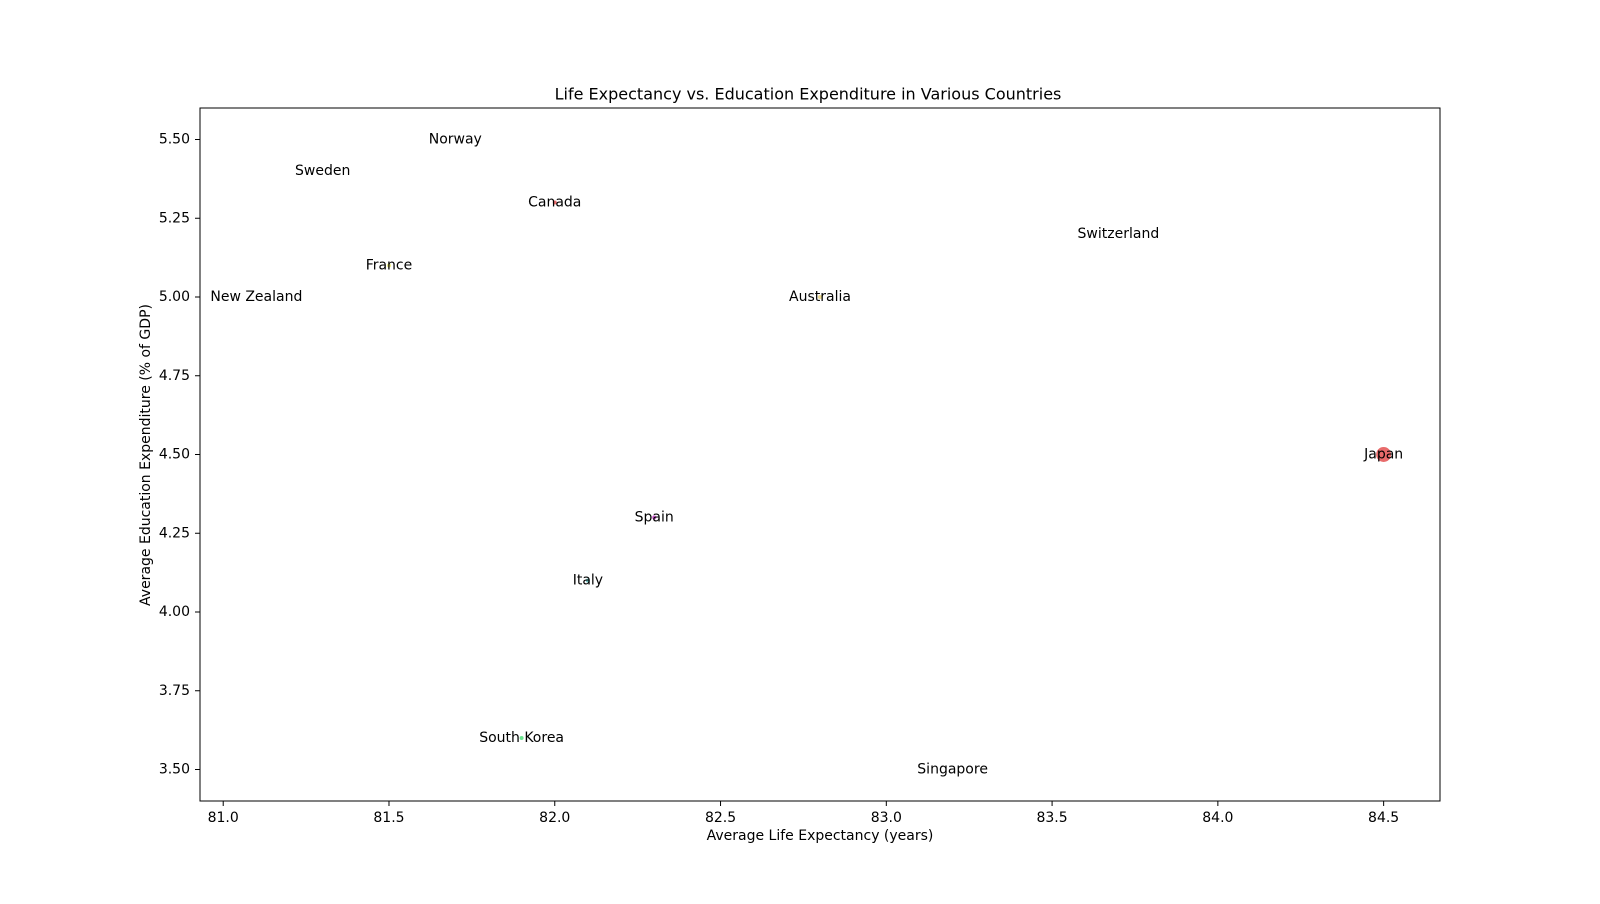 Image resolution: width=1600 pixels, height=904 pixels. What do you see at coordinates (223, 818) in the screenshot?
I see `x-tick-label: 81.0` at bounding box center [223, 818].